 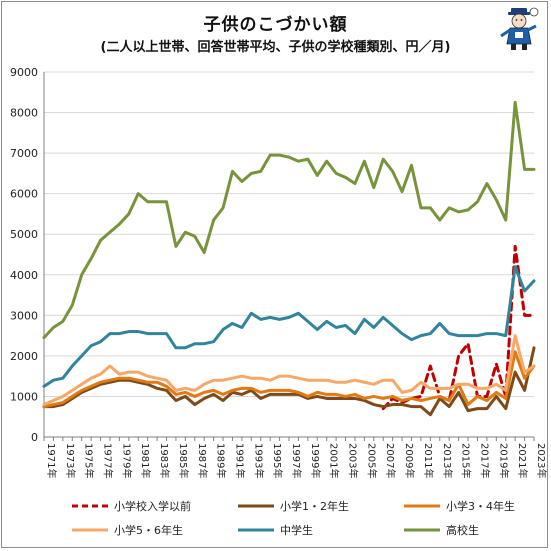 What do you see at coordinates (275, 25) in the screenshot?
I see `chart-title: 子供のこづかい額` at bounding box center [275, 25].